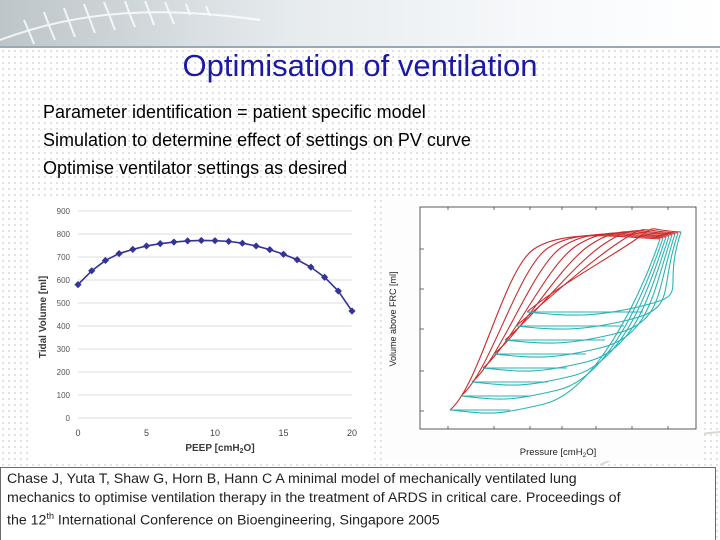  What do you see at coordinates (215, 433) in the screenshot?
I see `x-tick-label: 10` at bounding box center [215, 433].